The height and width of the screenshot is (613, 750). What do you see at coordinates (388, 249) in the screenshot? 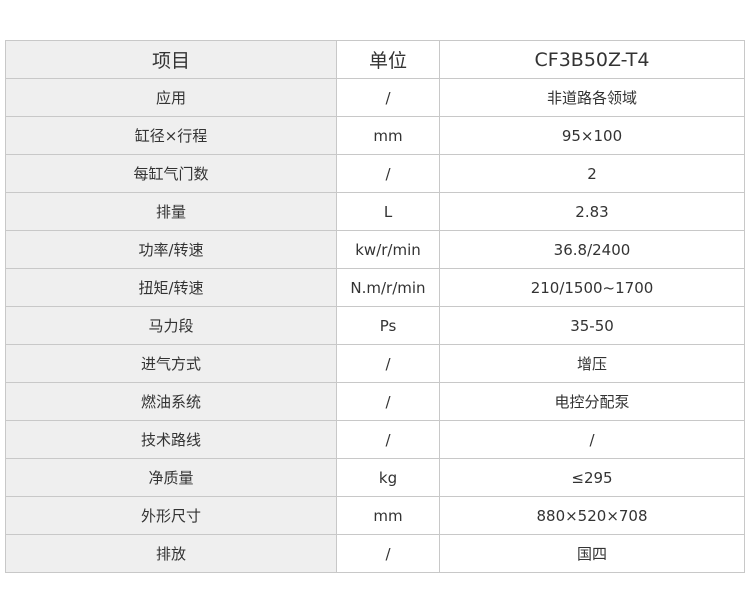
I see `unit-cell: kw/r/min` at bounding box center [388, 249].